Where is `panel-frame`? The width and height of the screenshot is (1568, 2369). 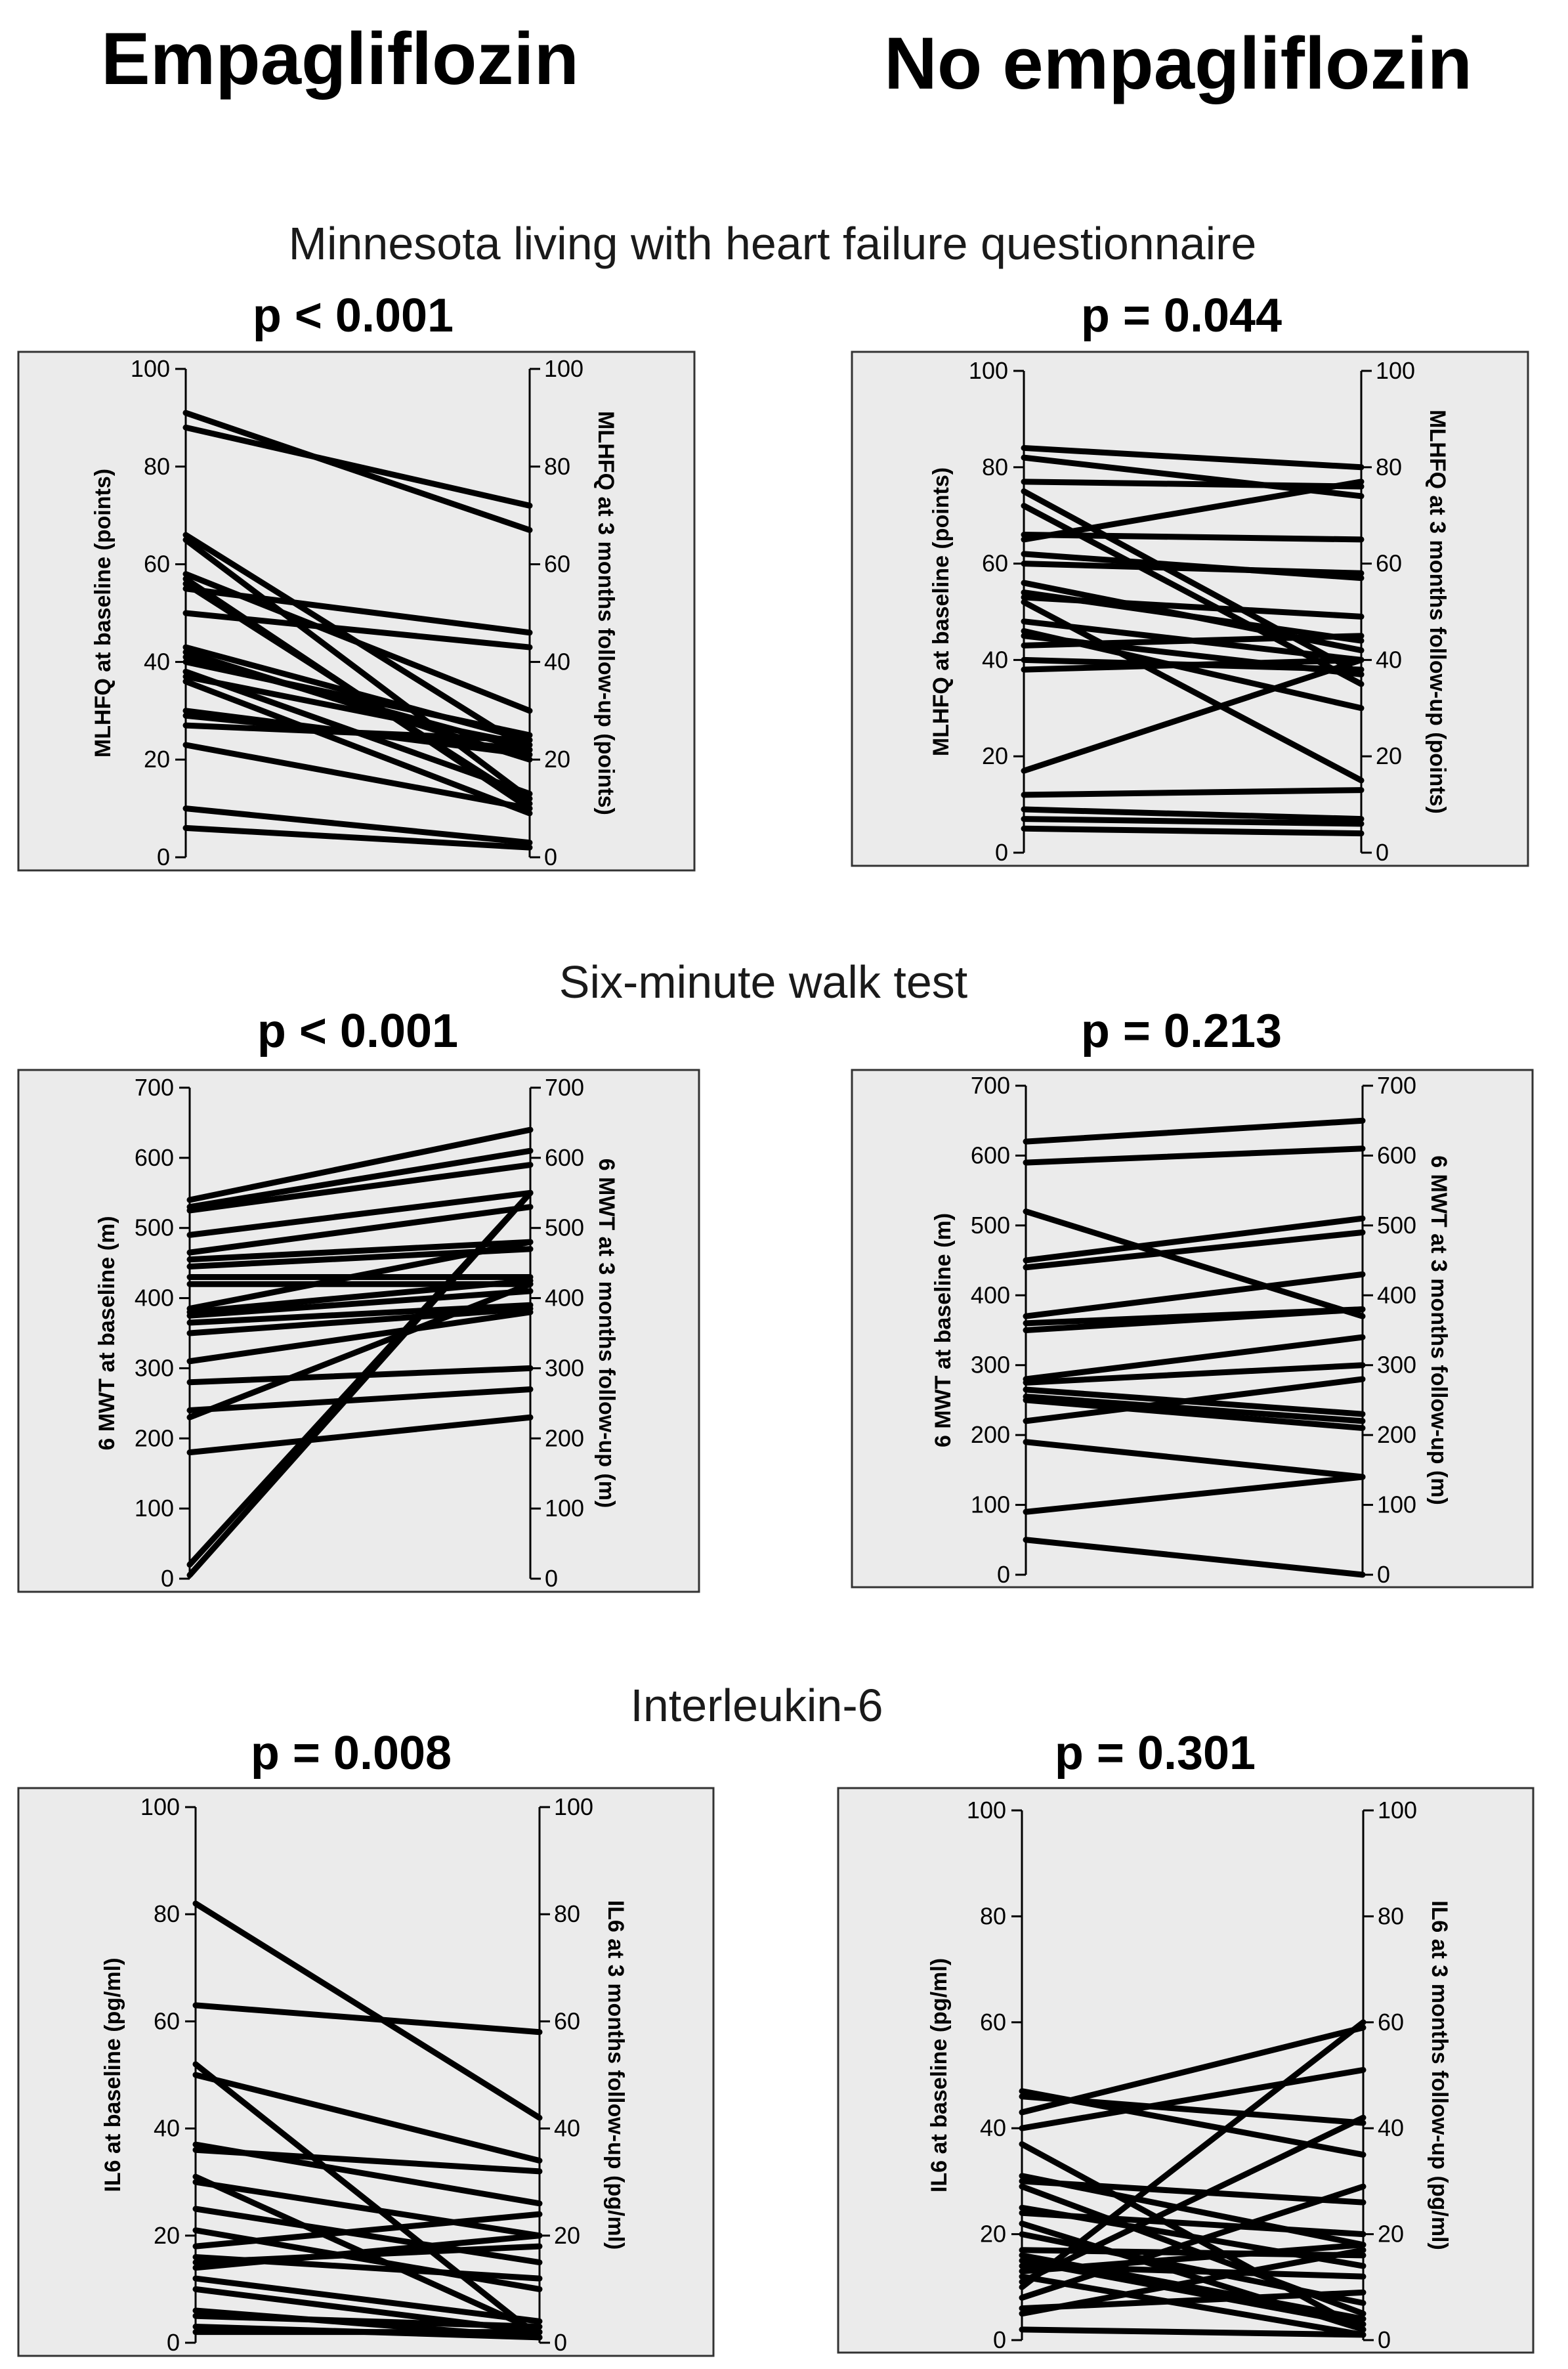 panel-frame is located at coordinates (358, 1331).